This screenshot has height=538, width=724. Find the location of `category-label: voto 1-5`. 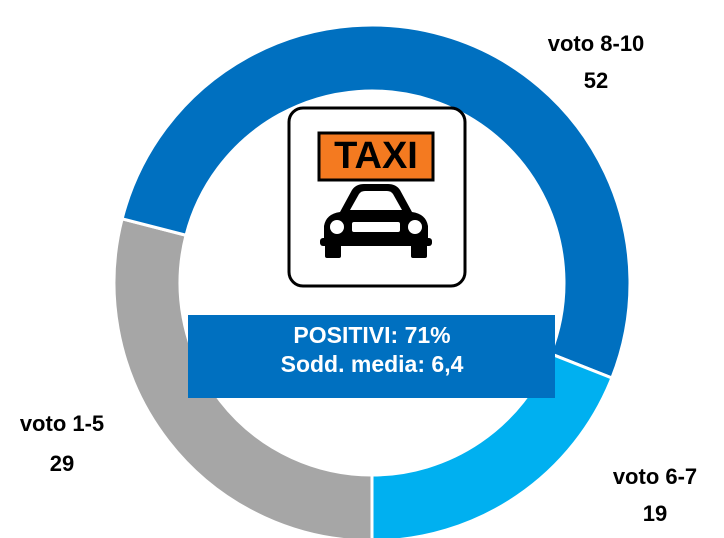

category-label: voto 1-5 is located at coordinates (62, 423).